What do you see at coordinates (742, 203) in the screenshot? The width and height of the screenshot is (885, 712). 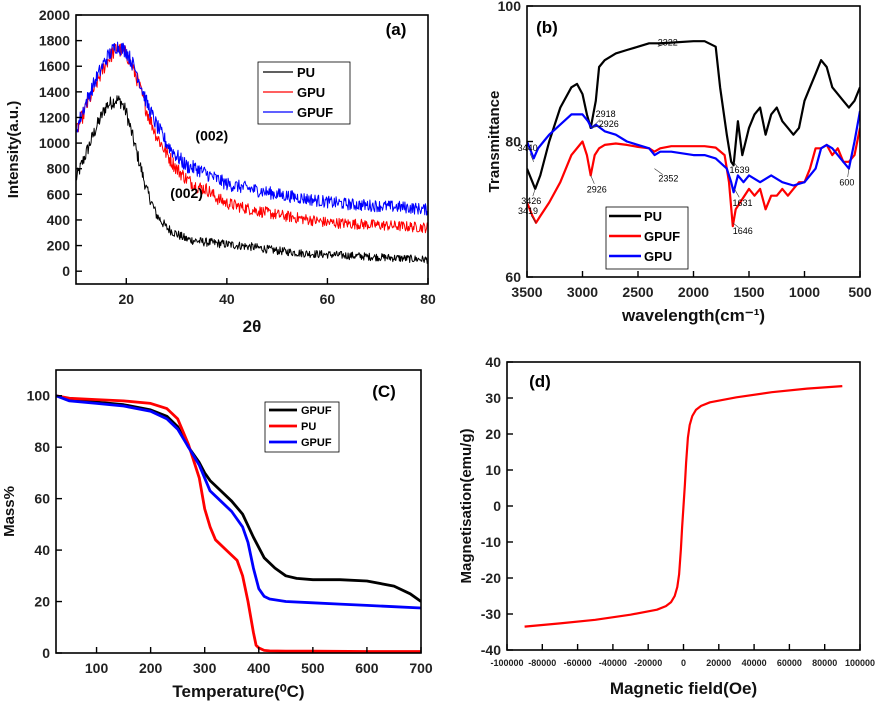 I see `peak-label-b-9: 1631` at bounding box center [742, 203].